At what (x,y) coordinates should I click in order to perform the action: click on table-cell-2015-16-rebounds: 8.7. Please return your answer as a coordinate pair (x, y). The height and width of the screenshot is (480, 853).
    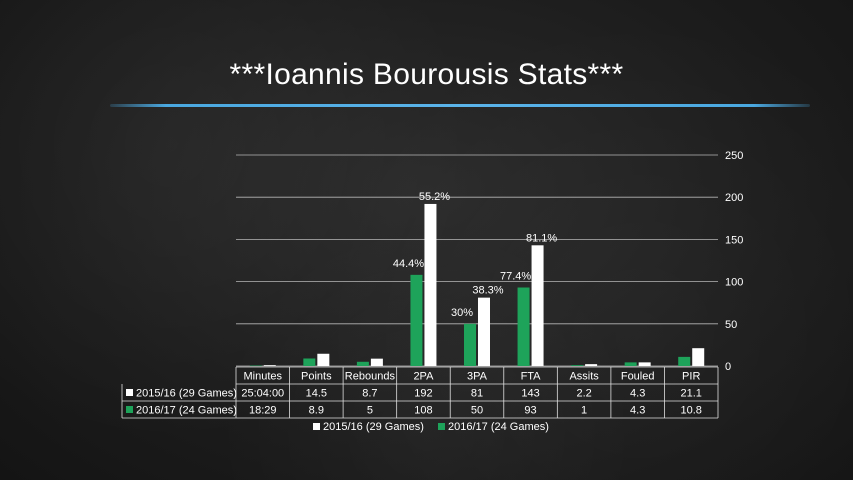
    Looking at the image, I should click on (369, 394).